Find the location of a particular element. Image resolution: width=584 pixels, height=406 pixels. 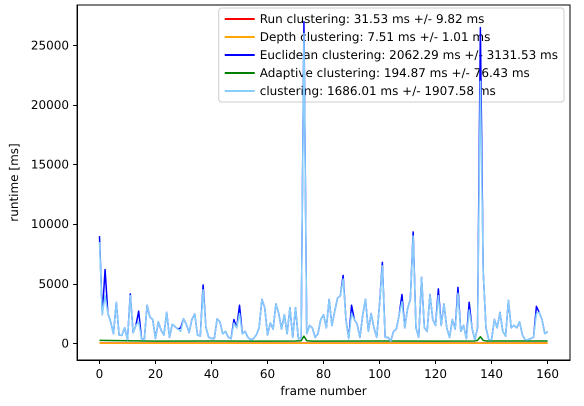

y-tick-label: 15000 is located at coordinates (50, 165).